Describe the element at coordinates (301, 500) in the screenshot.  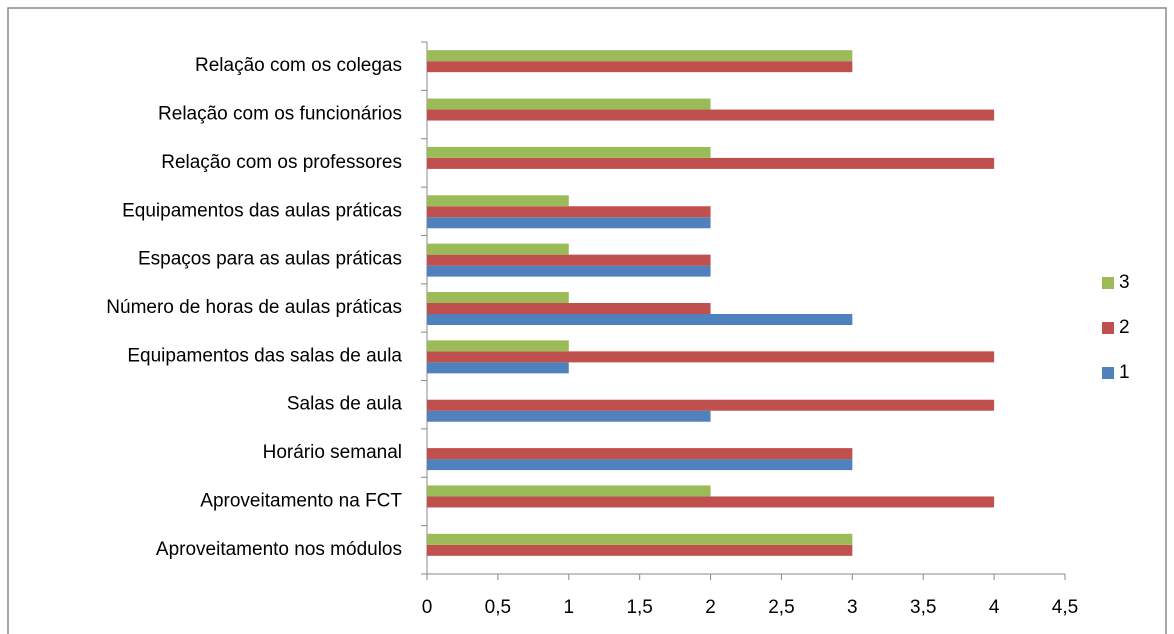
I see `y-tick-label: Aproveitamento na FCT` at that location.